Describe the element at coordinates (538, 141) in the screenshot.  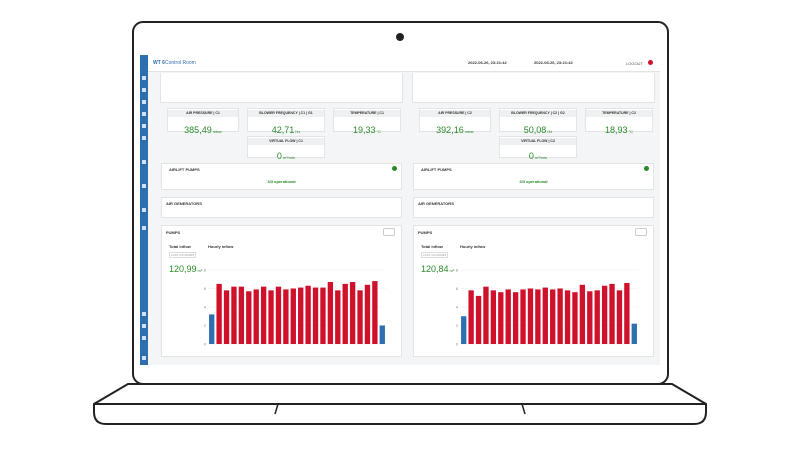
I see `metric-label: VIRTUAL FLOW | C2` at that location.